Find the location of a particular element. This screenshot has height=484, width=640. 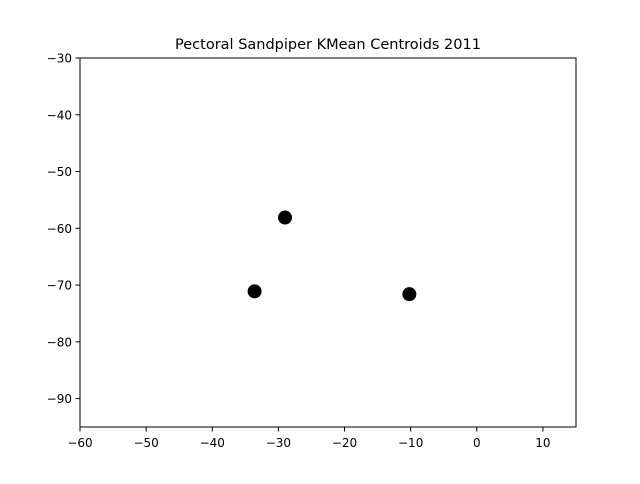

x-tick-label: −30 is located at coordinates (278, 443).